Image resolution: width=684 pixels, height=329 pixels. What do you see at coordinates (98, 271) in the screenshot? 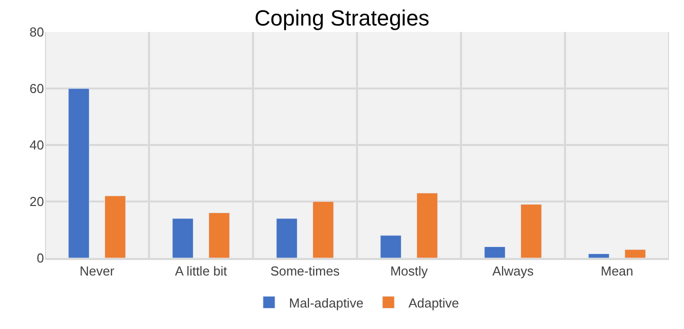
I see `x-tick-label: Never` at bounding box center [98, 271].